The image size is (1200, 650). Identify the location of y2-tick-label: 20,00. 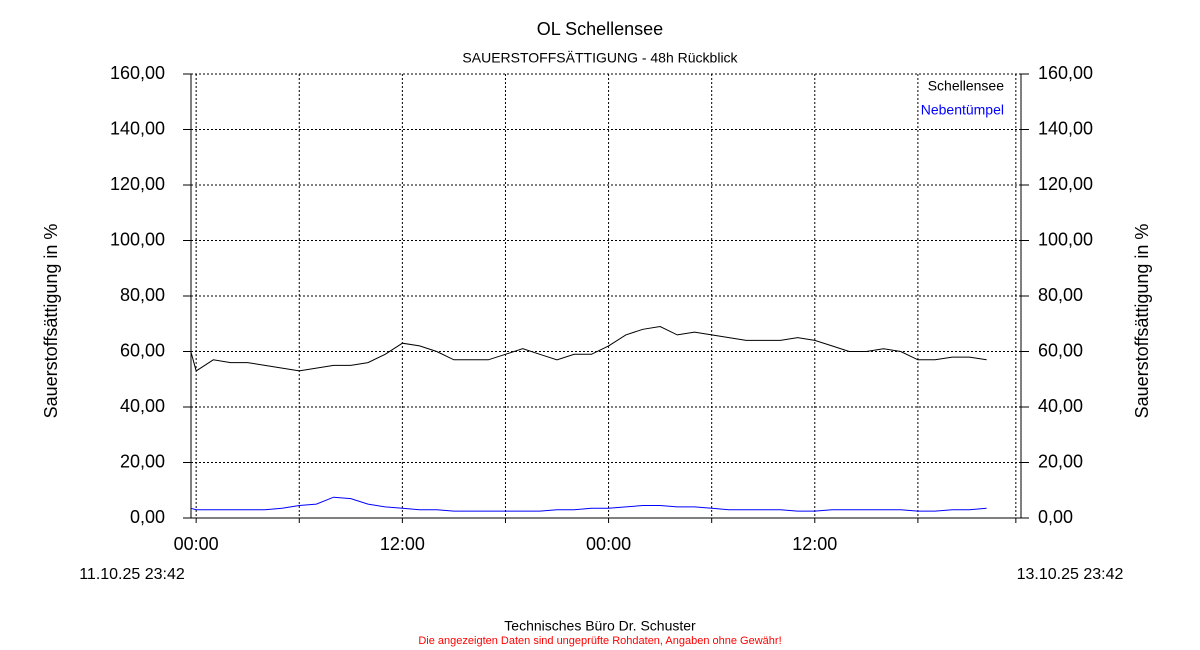
(1060, 461).